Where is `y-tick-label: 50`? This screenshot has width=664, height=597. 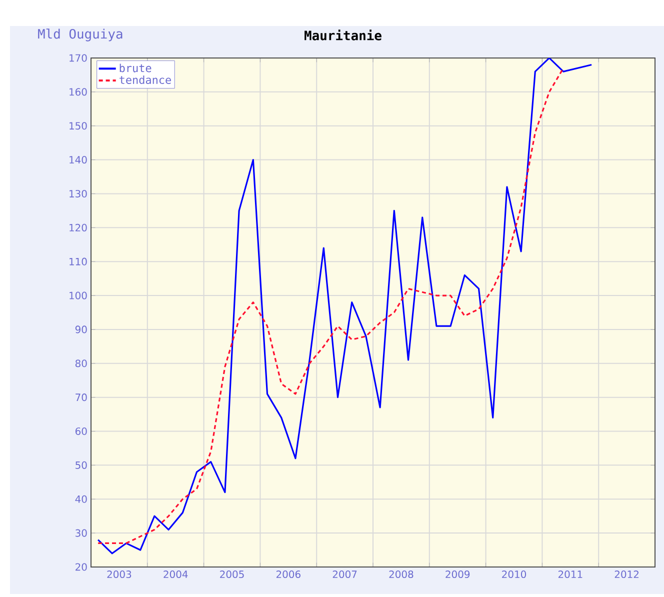 y-tick-label: 50 is located at coordinates (81, 465).